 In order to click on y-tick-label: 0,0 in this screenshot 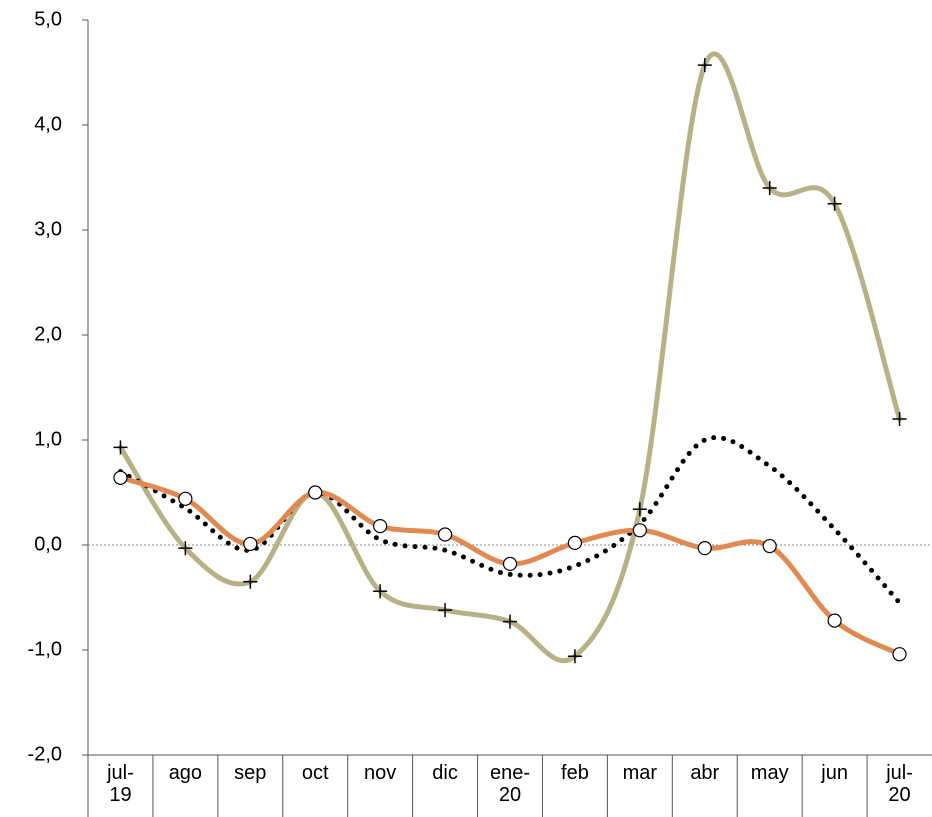, I will do `click(48, 544)`.